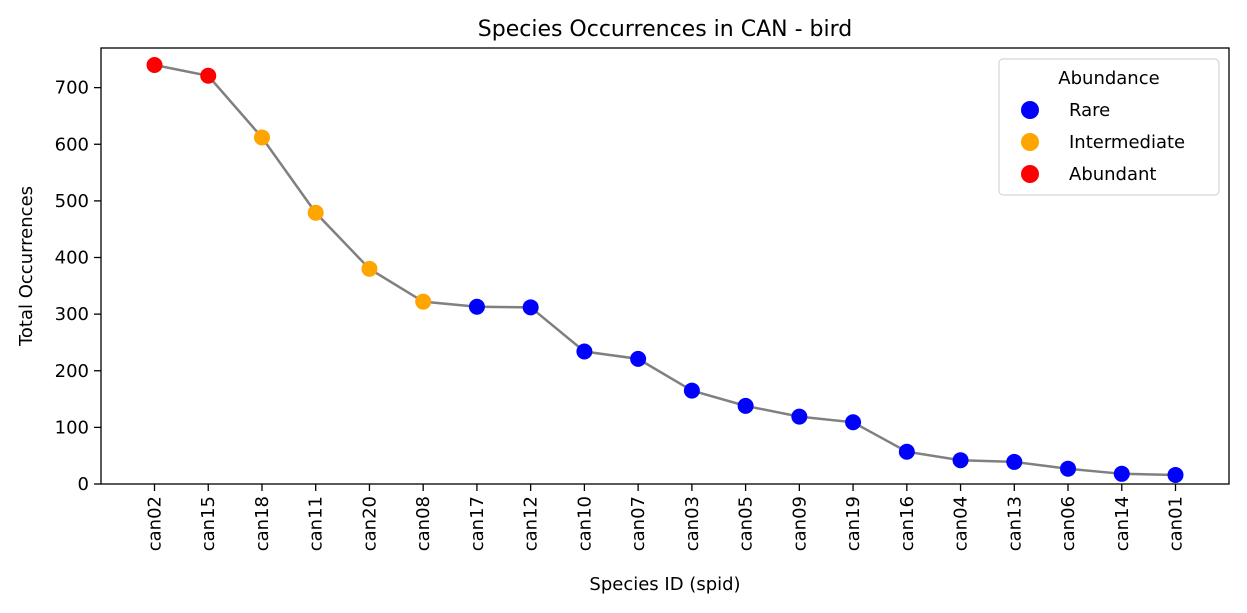 Image resolution: width=1247 pixels, height=613 pixels. Describe the element at coordinates (1089, 110) in the screenshot. I see `legend-label-rare: Rare` at that location.